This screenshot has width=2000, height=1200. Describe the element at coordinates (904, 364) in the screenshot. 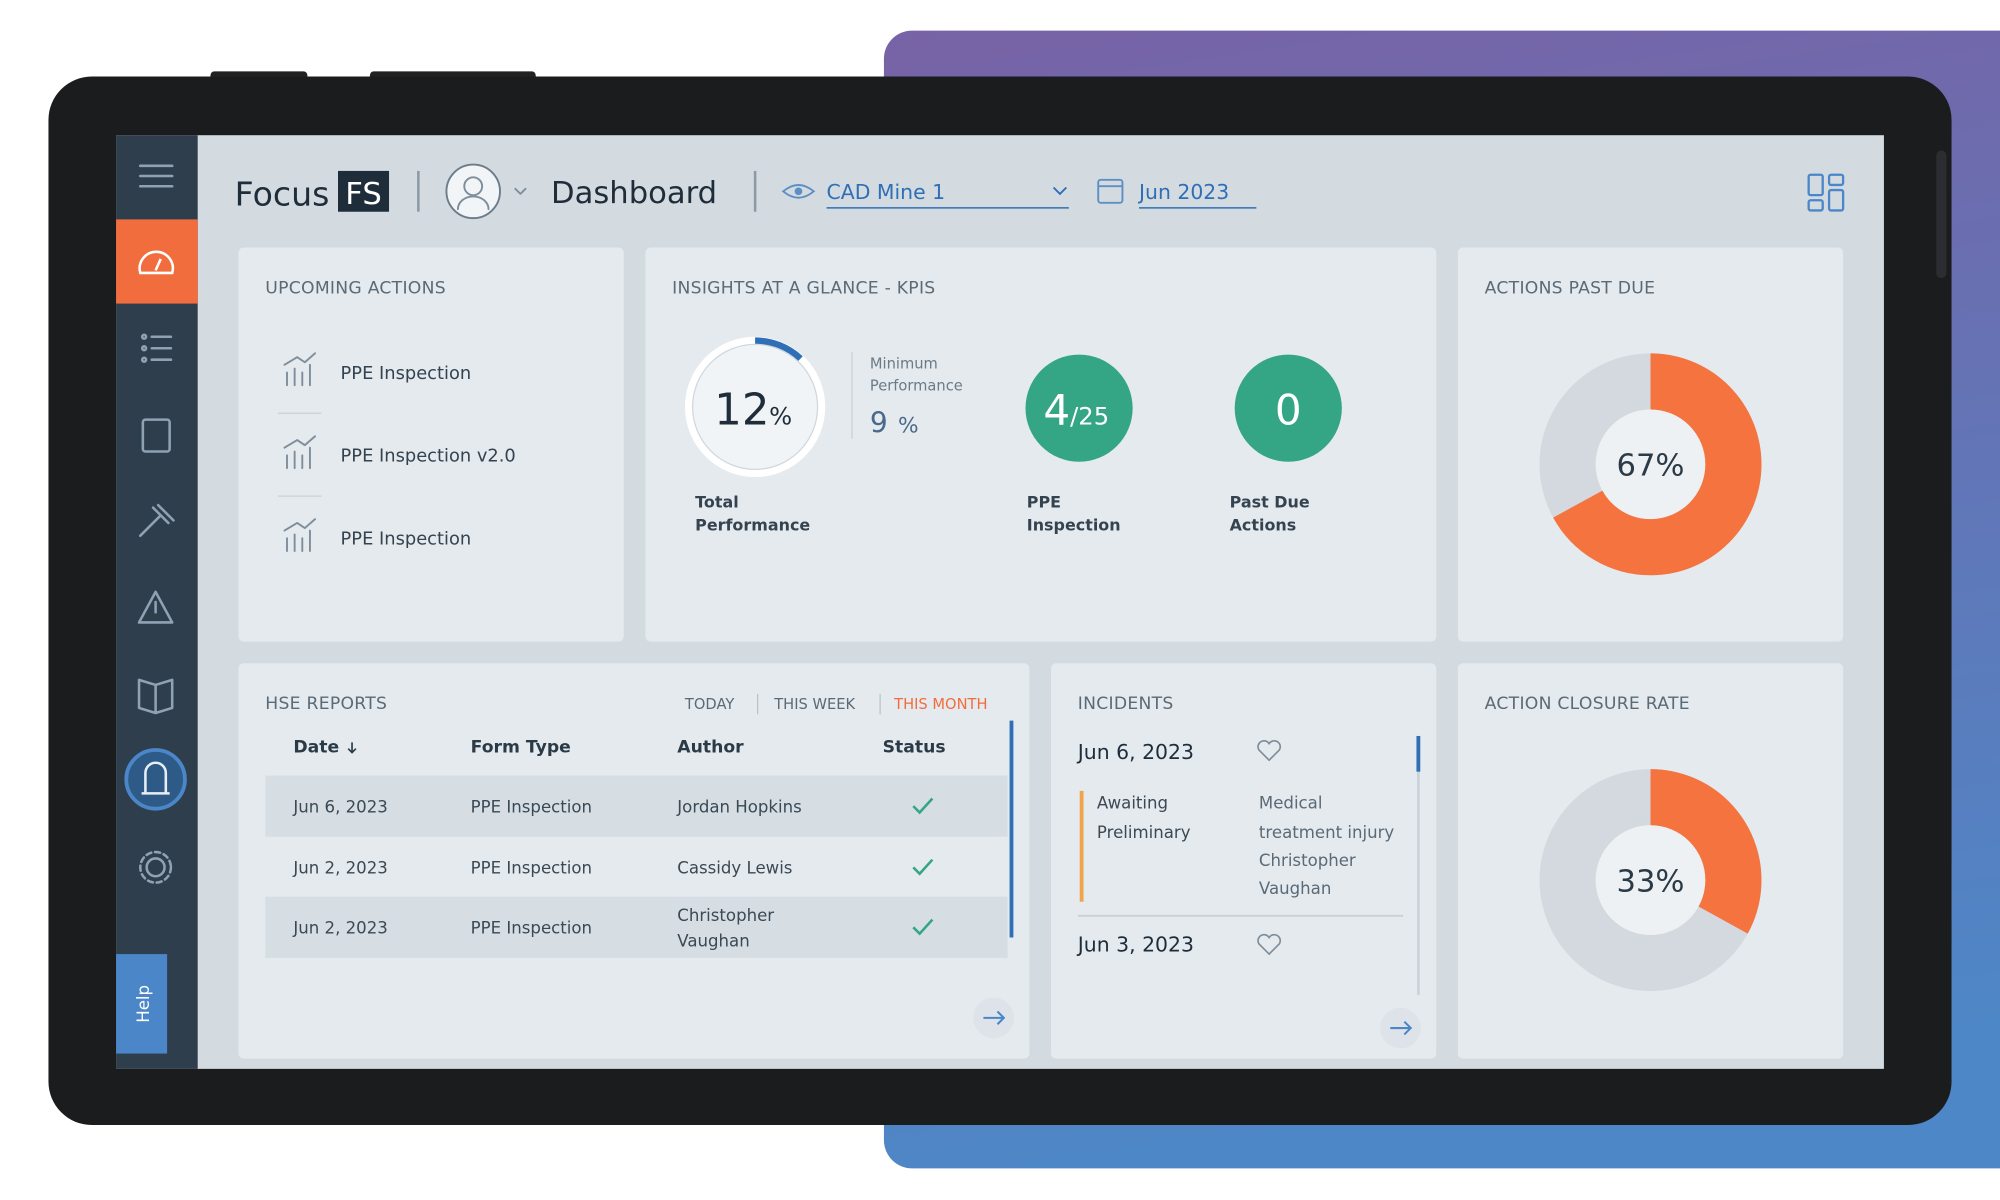

I see `kpi-sublabel: Minimum` at that location.